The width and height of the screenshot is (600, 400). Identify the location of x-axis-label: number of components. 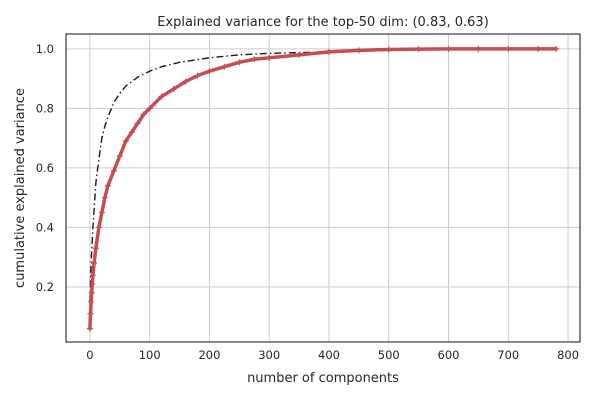
(323, 378).